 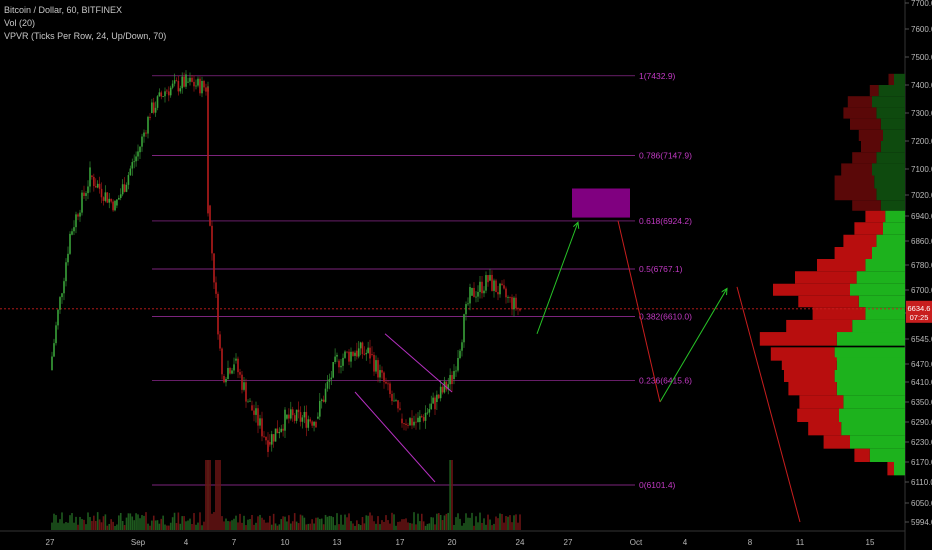 I want to click on time-tick-label: 8, so click(x=750, y=542).